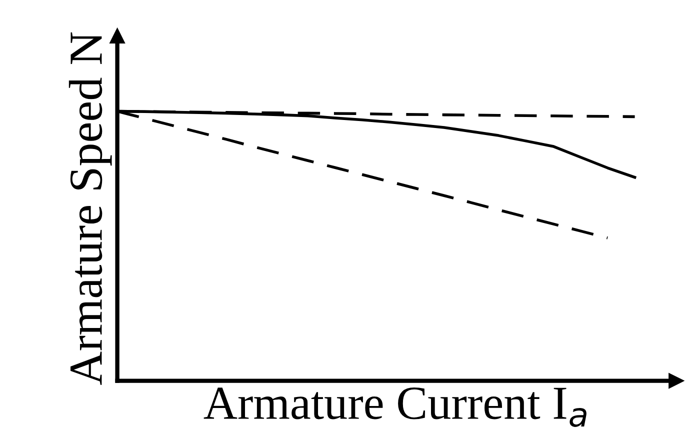 The image size is (690, 448). What do you see at coordinates (395, 407) in the screenshot?
I see `x-axis-title: Armature Current I$_{a}$` at bounding box center [395, 407].